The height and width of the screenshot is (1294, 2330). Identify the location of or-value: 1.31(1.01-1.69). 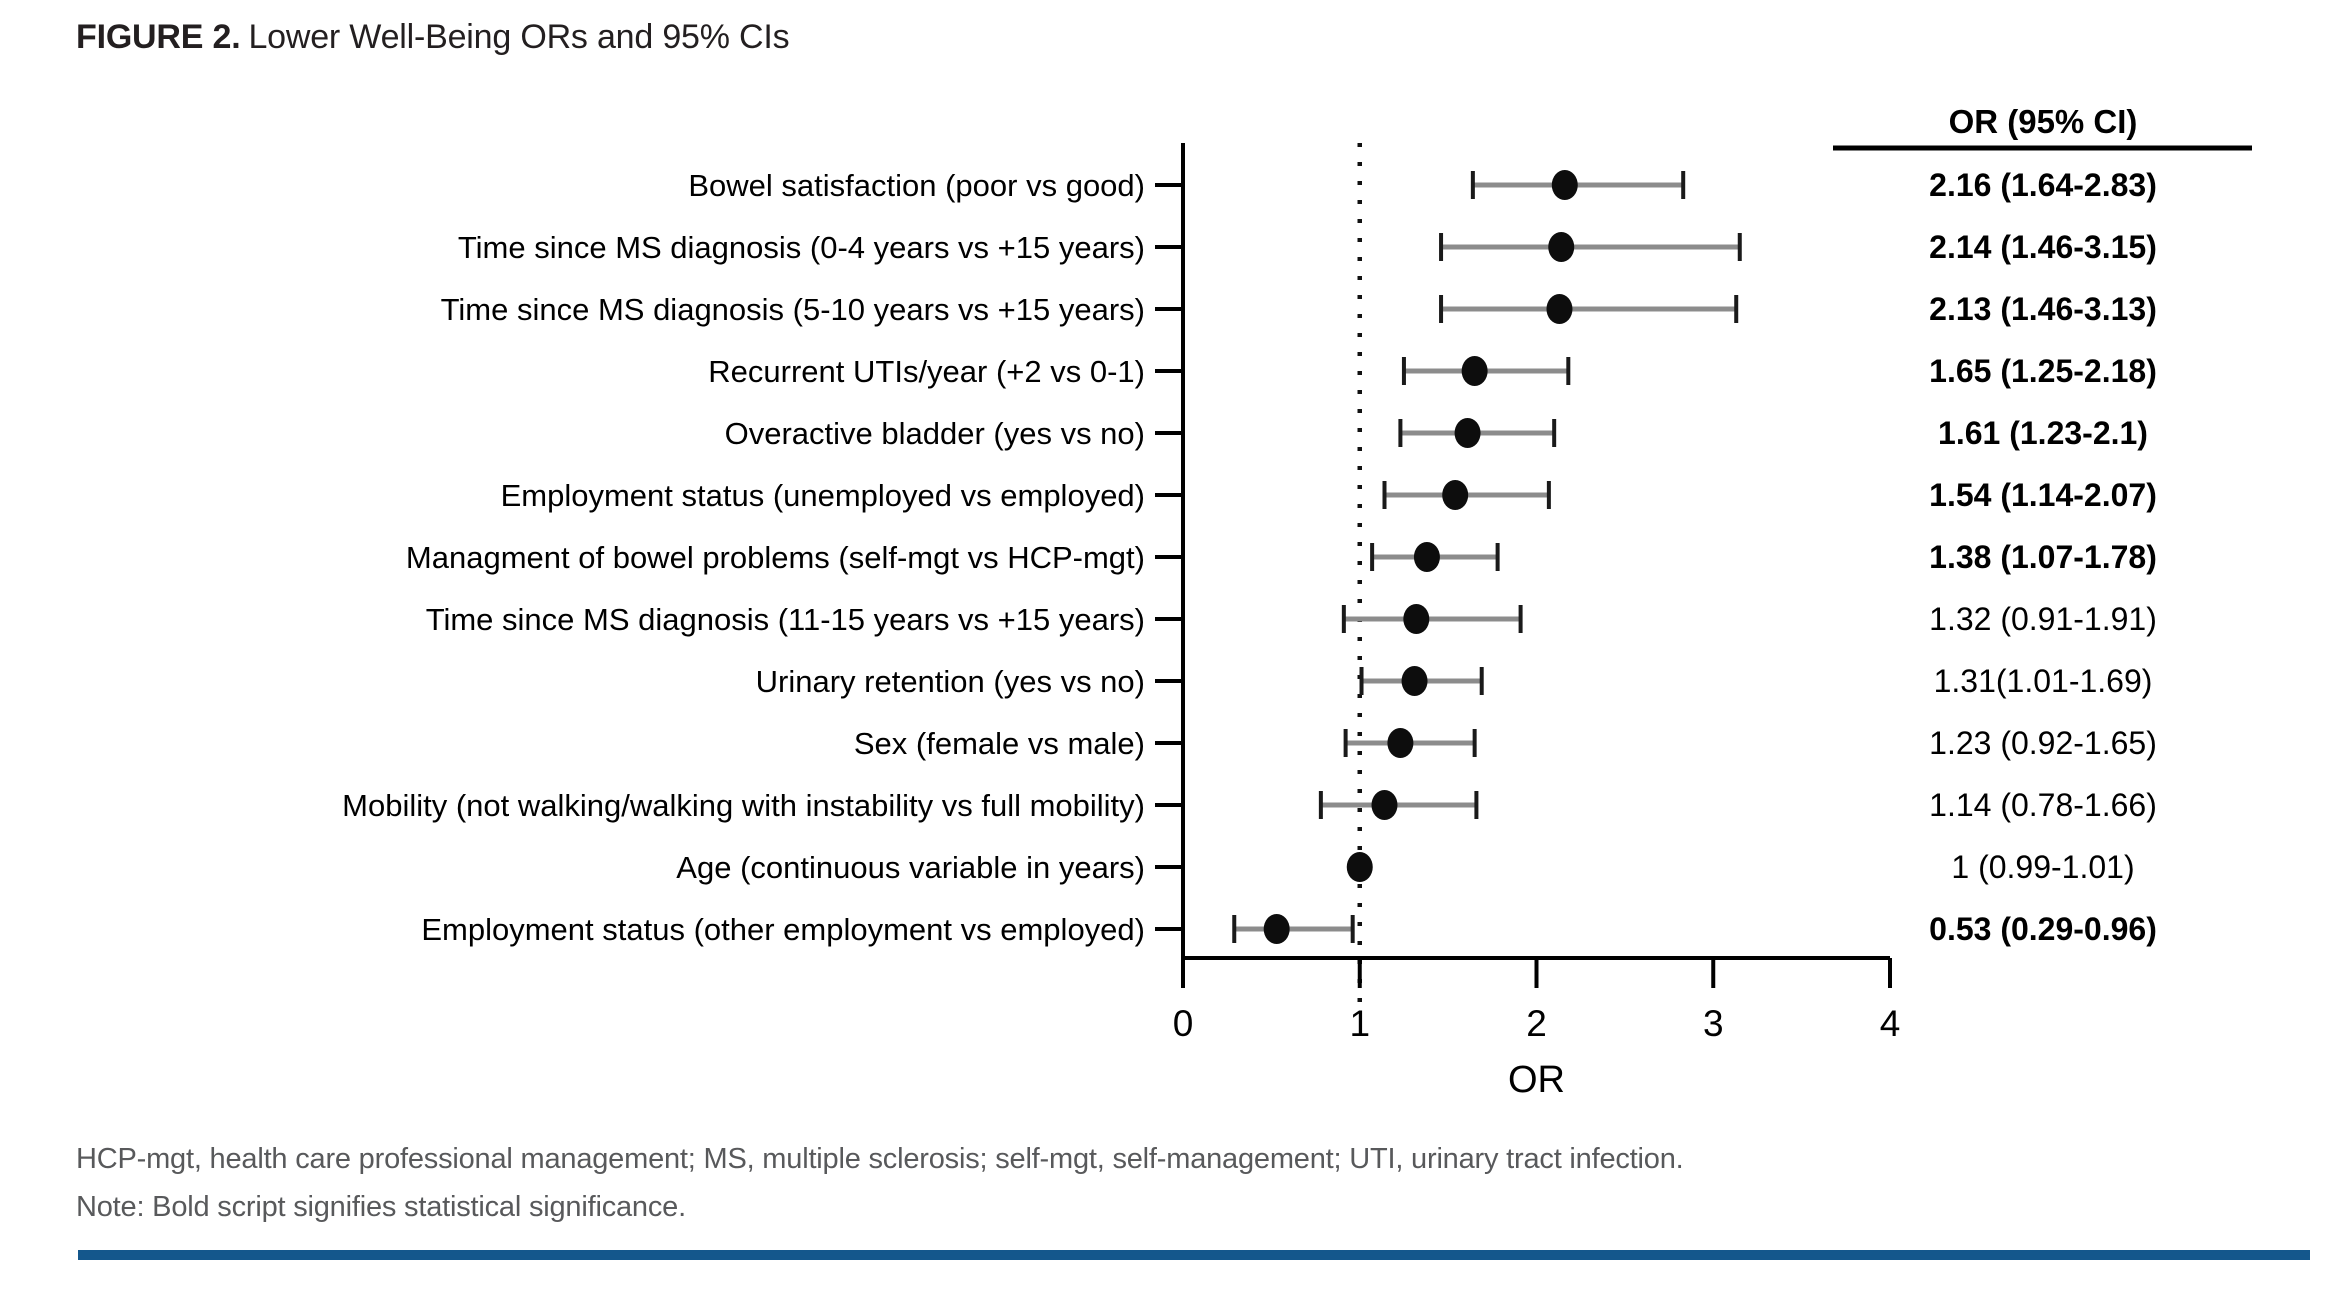
(2043, 681).